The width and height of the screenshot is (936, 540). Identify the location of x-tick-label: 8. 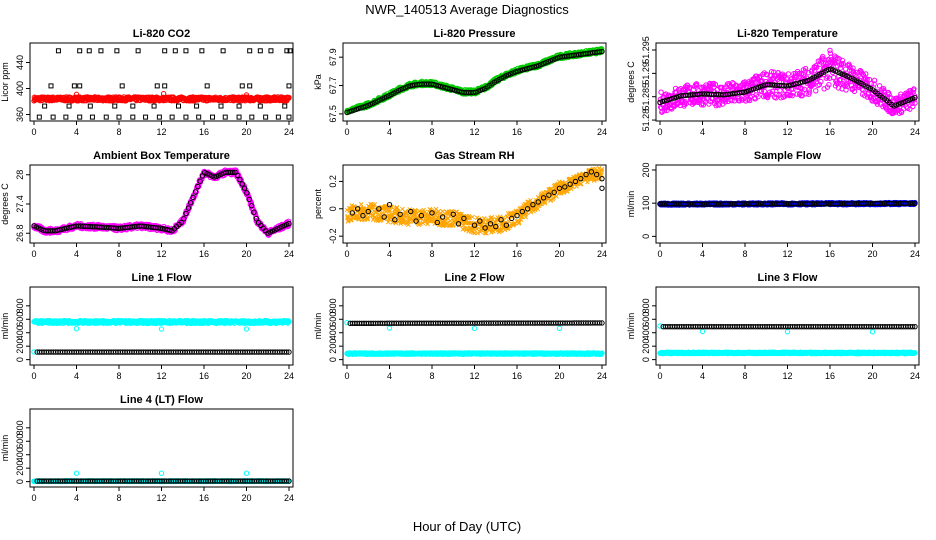
(118, 132).